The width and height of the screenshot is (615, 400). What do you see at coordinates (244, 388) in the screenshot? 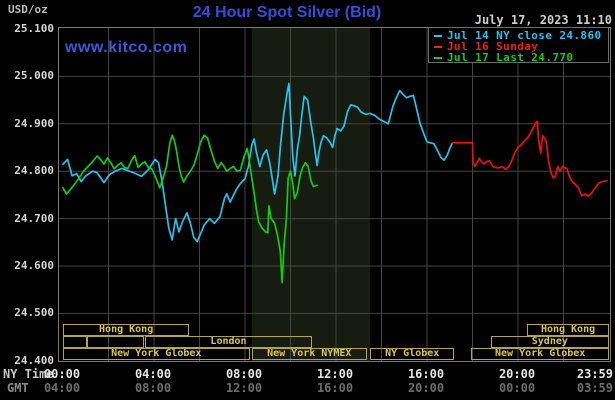
I see `gmt-tick-label: 12:00` at bounding box center [244, 388].